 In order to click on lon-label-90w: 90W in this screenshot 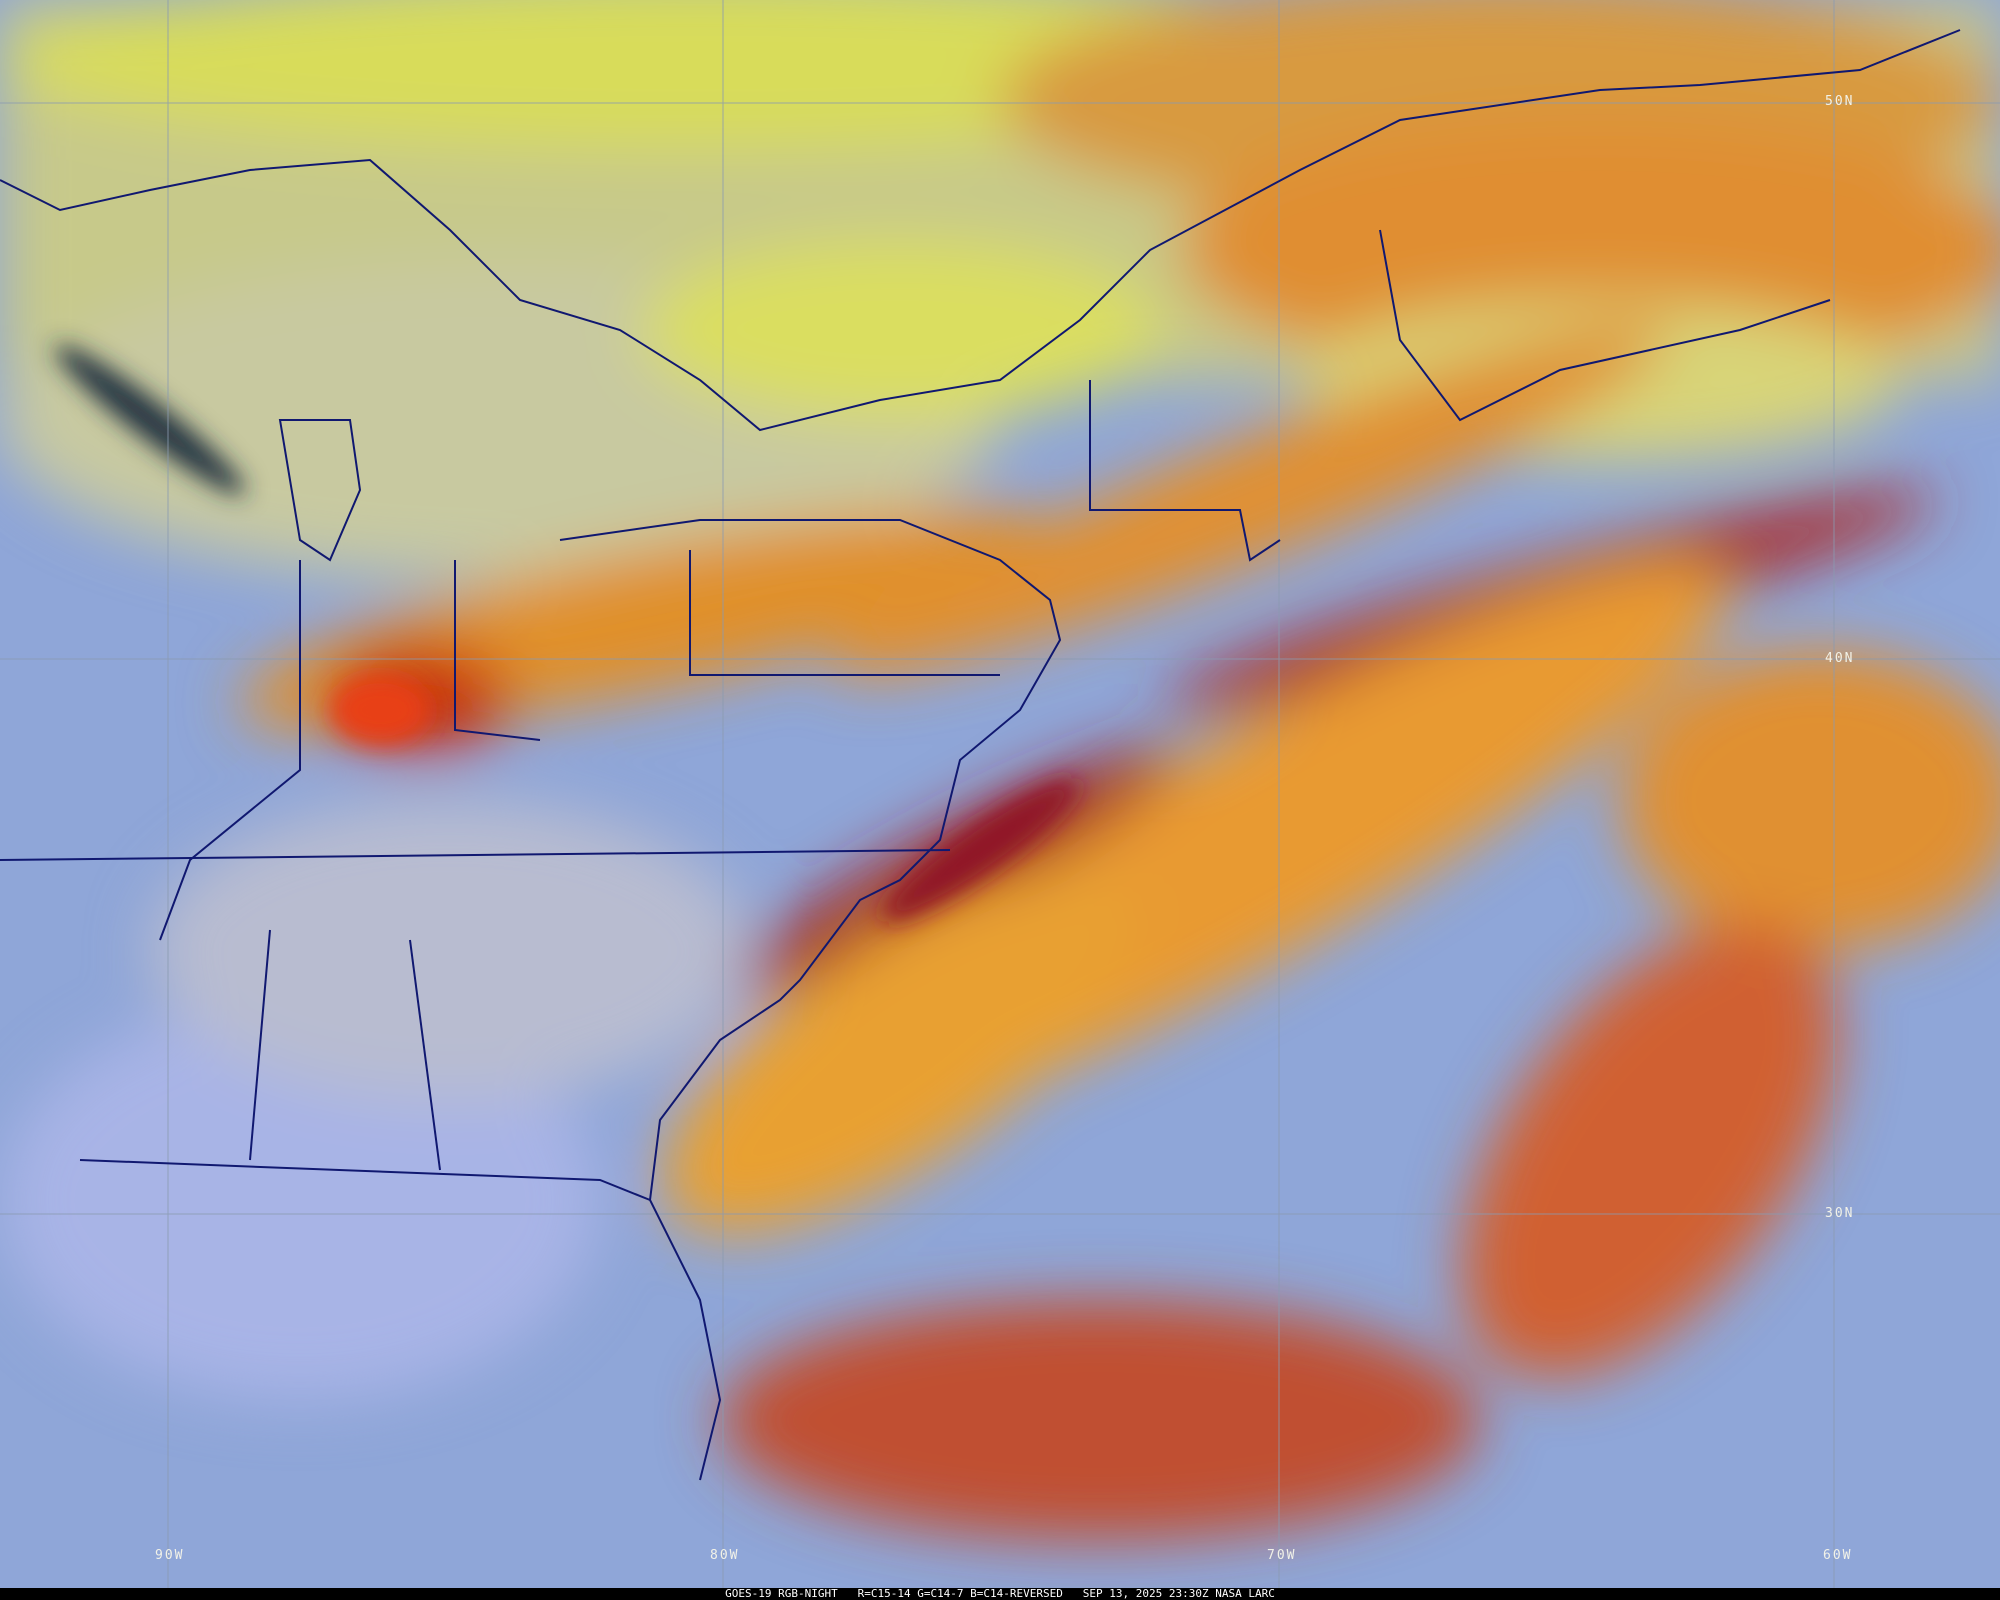, I will do `click(170, 1555)`.